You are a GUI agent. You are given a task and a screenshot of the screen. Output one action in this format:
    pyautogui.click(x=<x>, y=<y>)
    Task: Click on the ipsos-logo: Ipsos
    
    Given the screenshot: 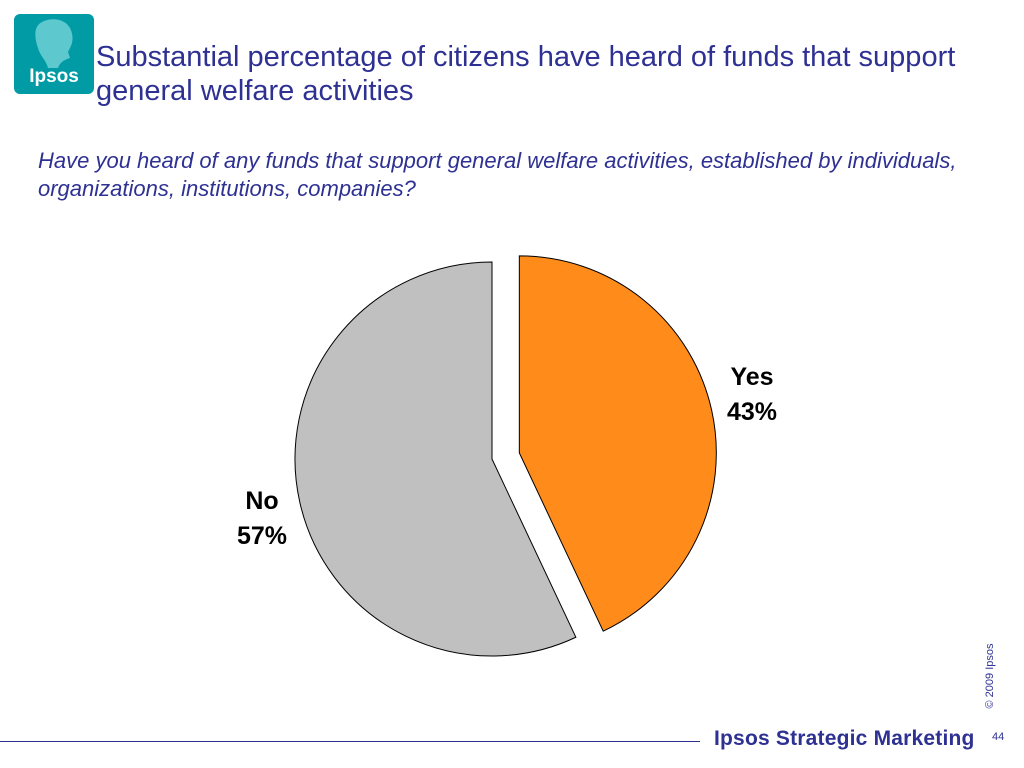 What is the action you would take?
    pyautogui.click(x=54, y=54)
    